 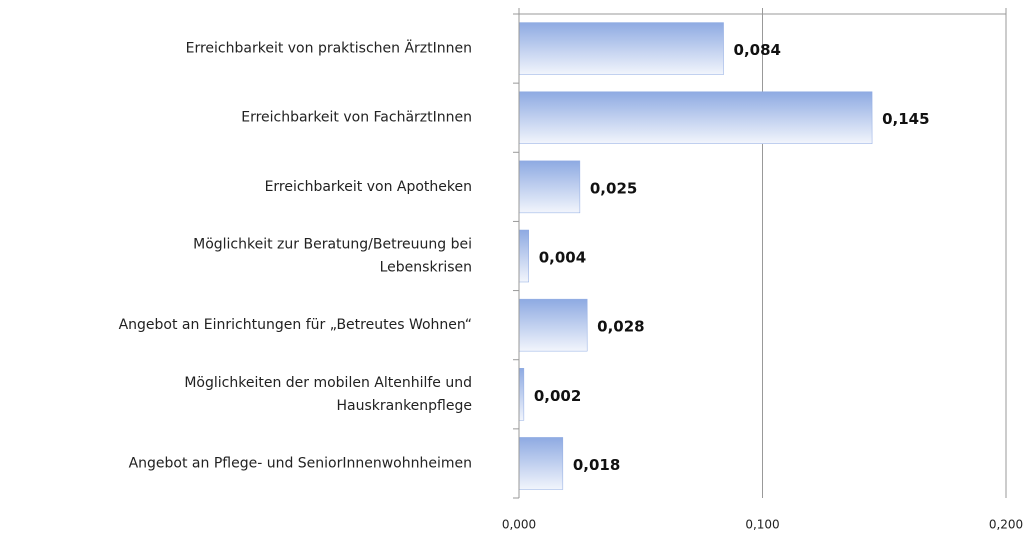 What do you see at coordinates (519, 525) in the screenshot?
I see `x-tick-label: 0,000` at bounding box center [519, 525].